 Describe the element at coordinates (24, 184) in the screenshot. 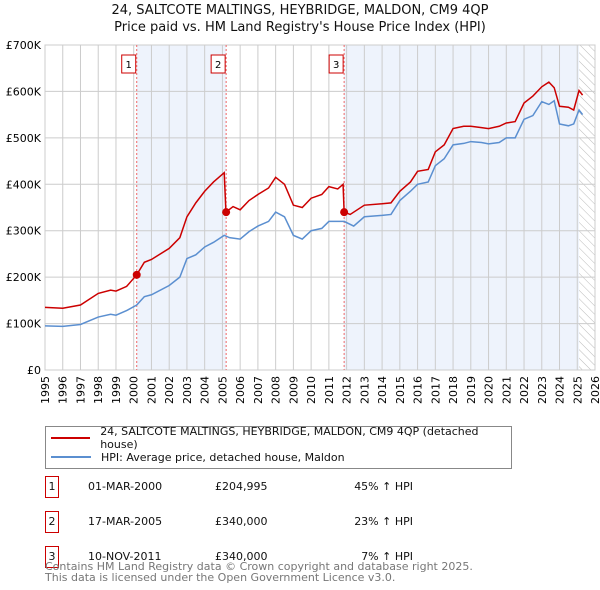

I see `y-tick-label: £400K` at that location.